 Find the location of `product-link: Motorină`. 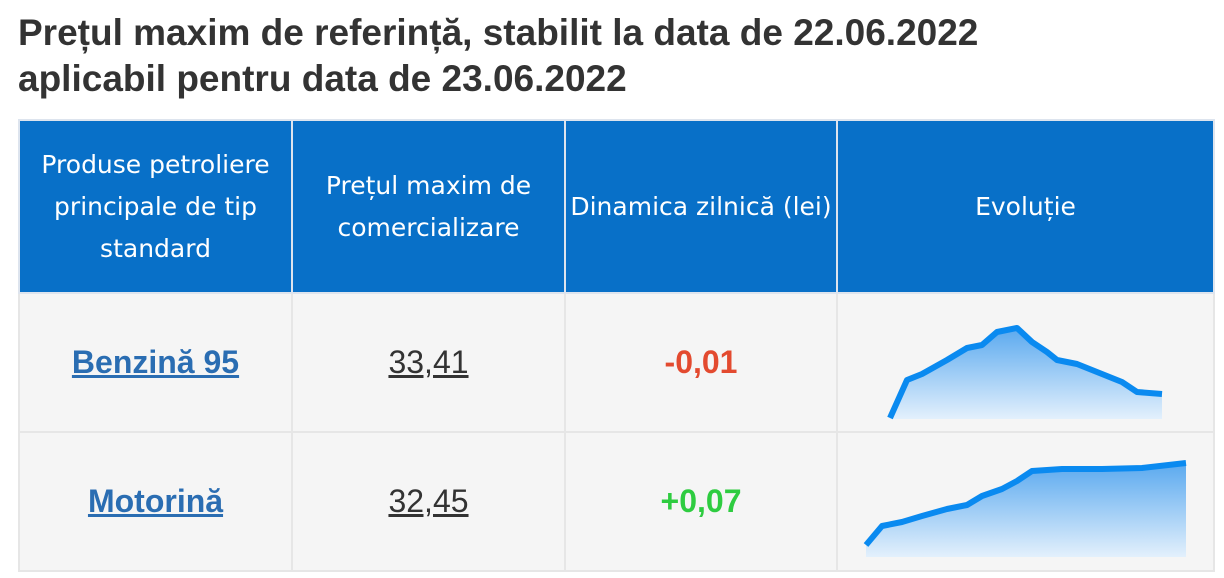

product-link: Motorină is located at coordinates (155, 501).